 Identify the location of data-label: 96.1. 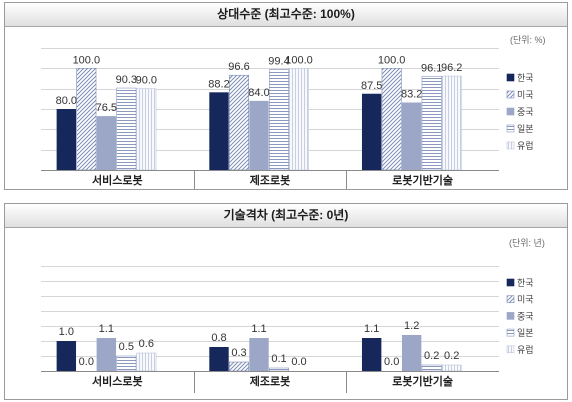
(431, 68).